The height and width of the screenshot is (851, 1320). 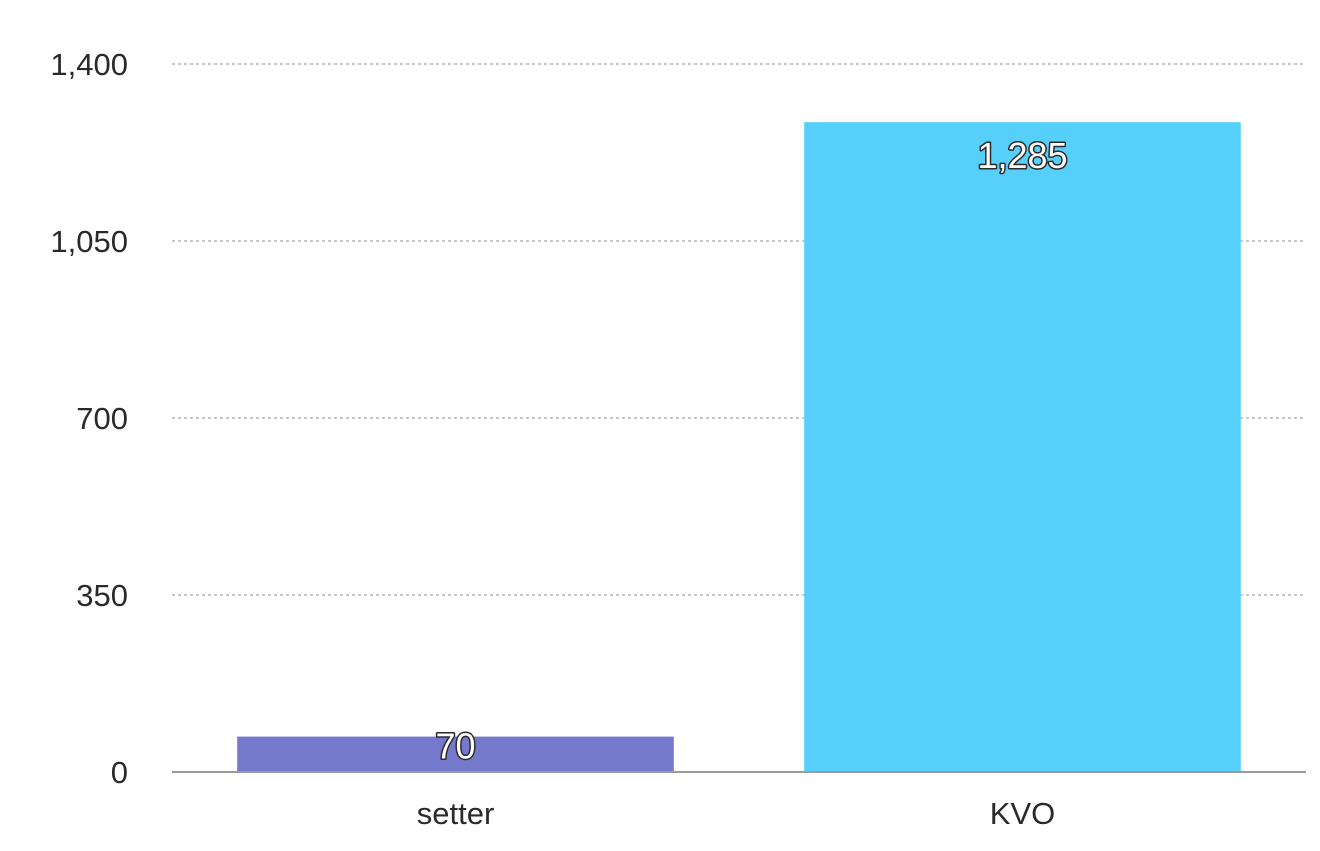 I want to click on data-label: 70, so click(x=455, y=746).